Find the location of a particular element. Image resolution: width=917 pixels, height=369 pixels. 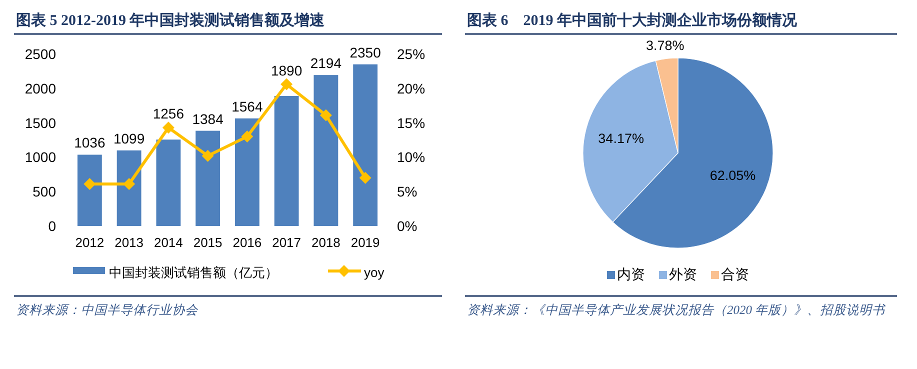

x-tick-label: 2015 is located at coordinates (207, 242).